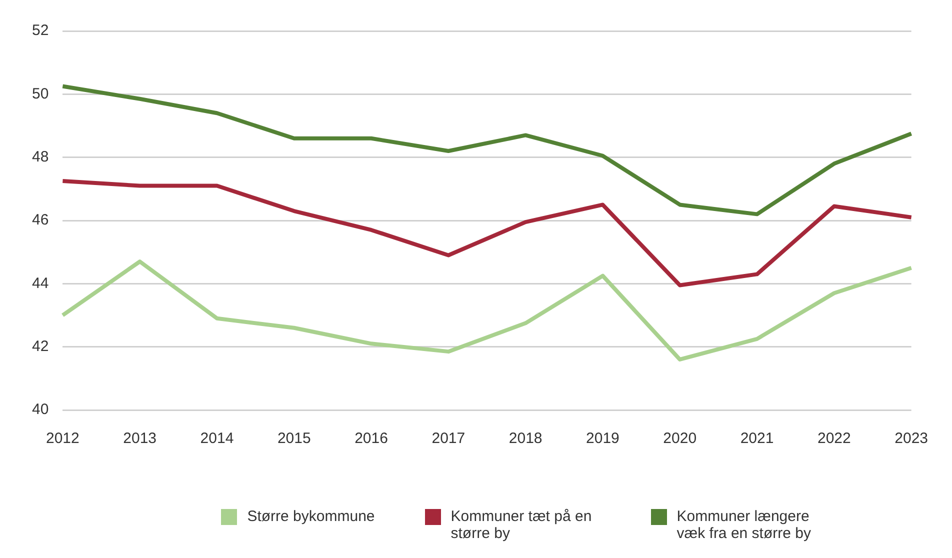 This screenshot has height=558, width=952. What do you see at coordinates (371, 439) in the screenshot?
I see `x-tick-label: 2016` at bounding box center [371, 439].